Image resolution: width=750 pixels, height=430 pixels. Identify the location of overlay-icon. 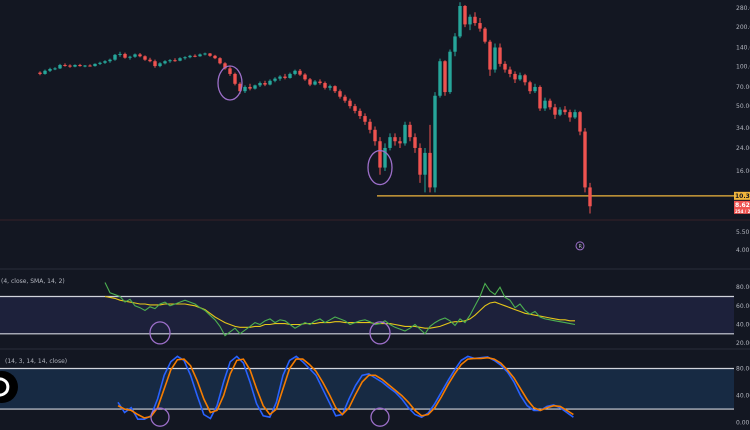
(9, 387).